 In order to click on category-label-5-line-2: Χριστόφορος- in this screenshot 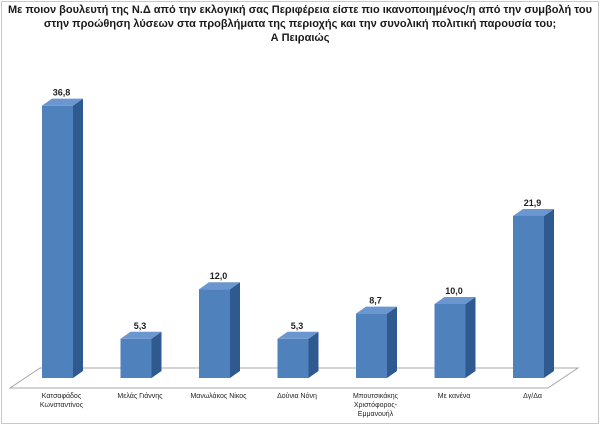, I will do `click(376, 405)`.